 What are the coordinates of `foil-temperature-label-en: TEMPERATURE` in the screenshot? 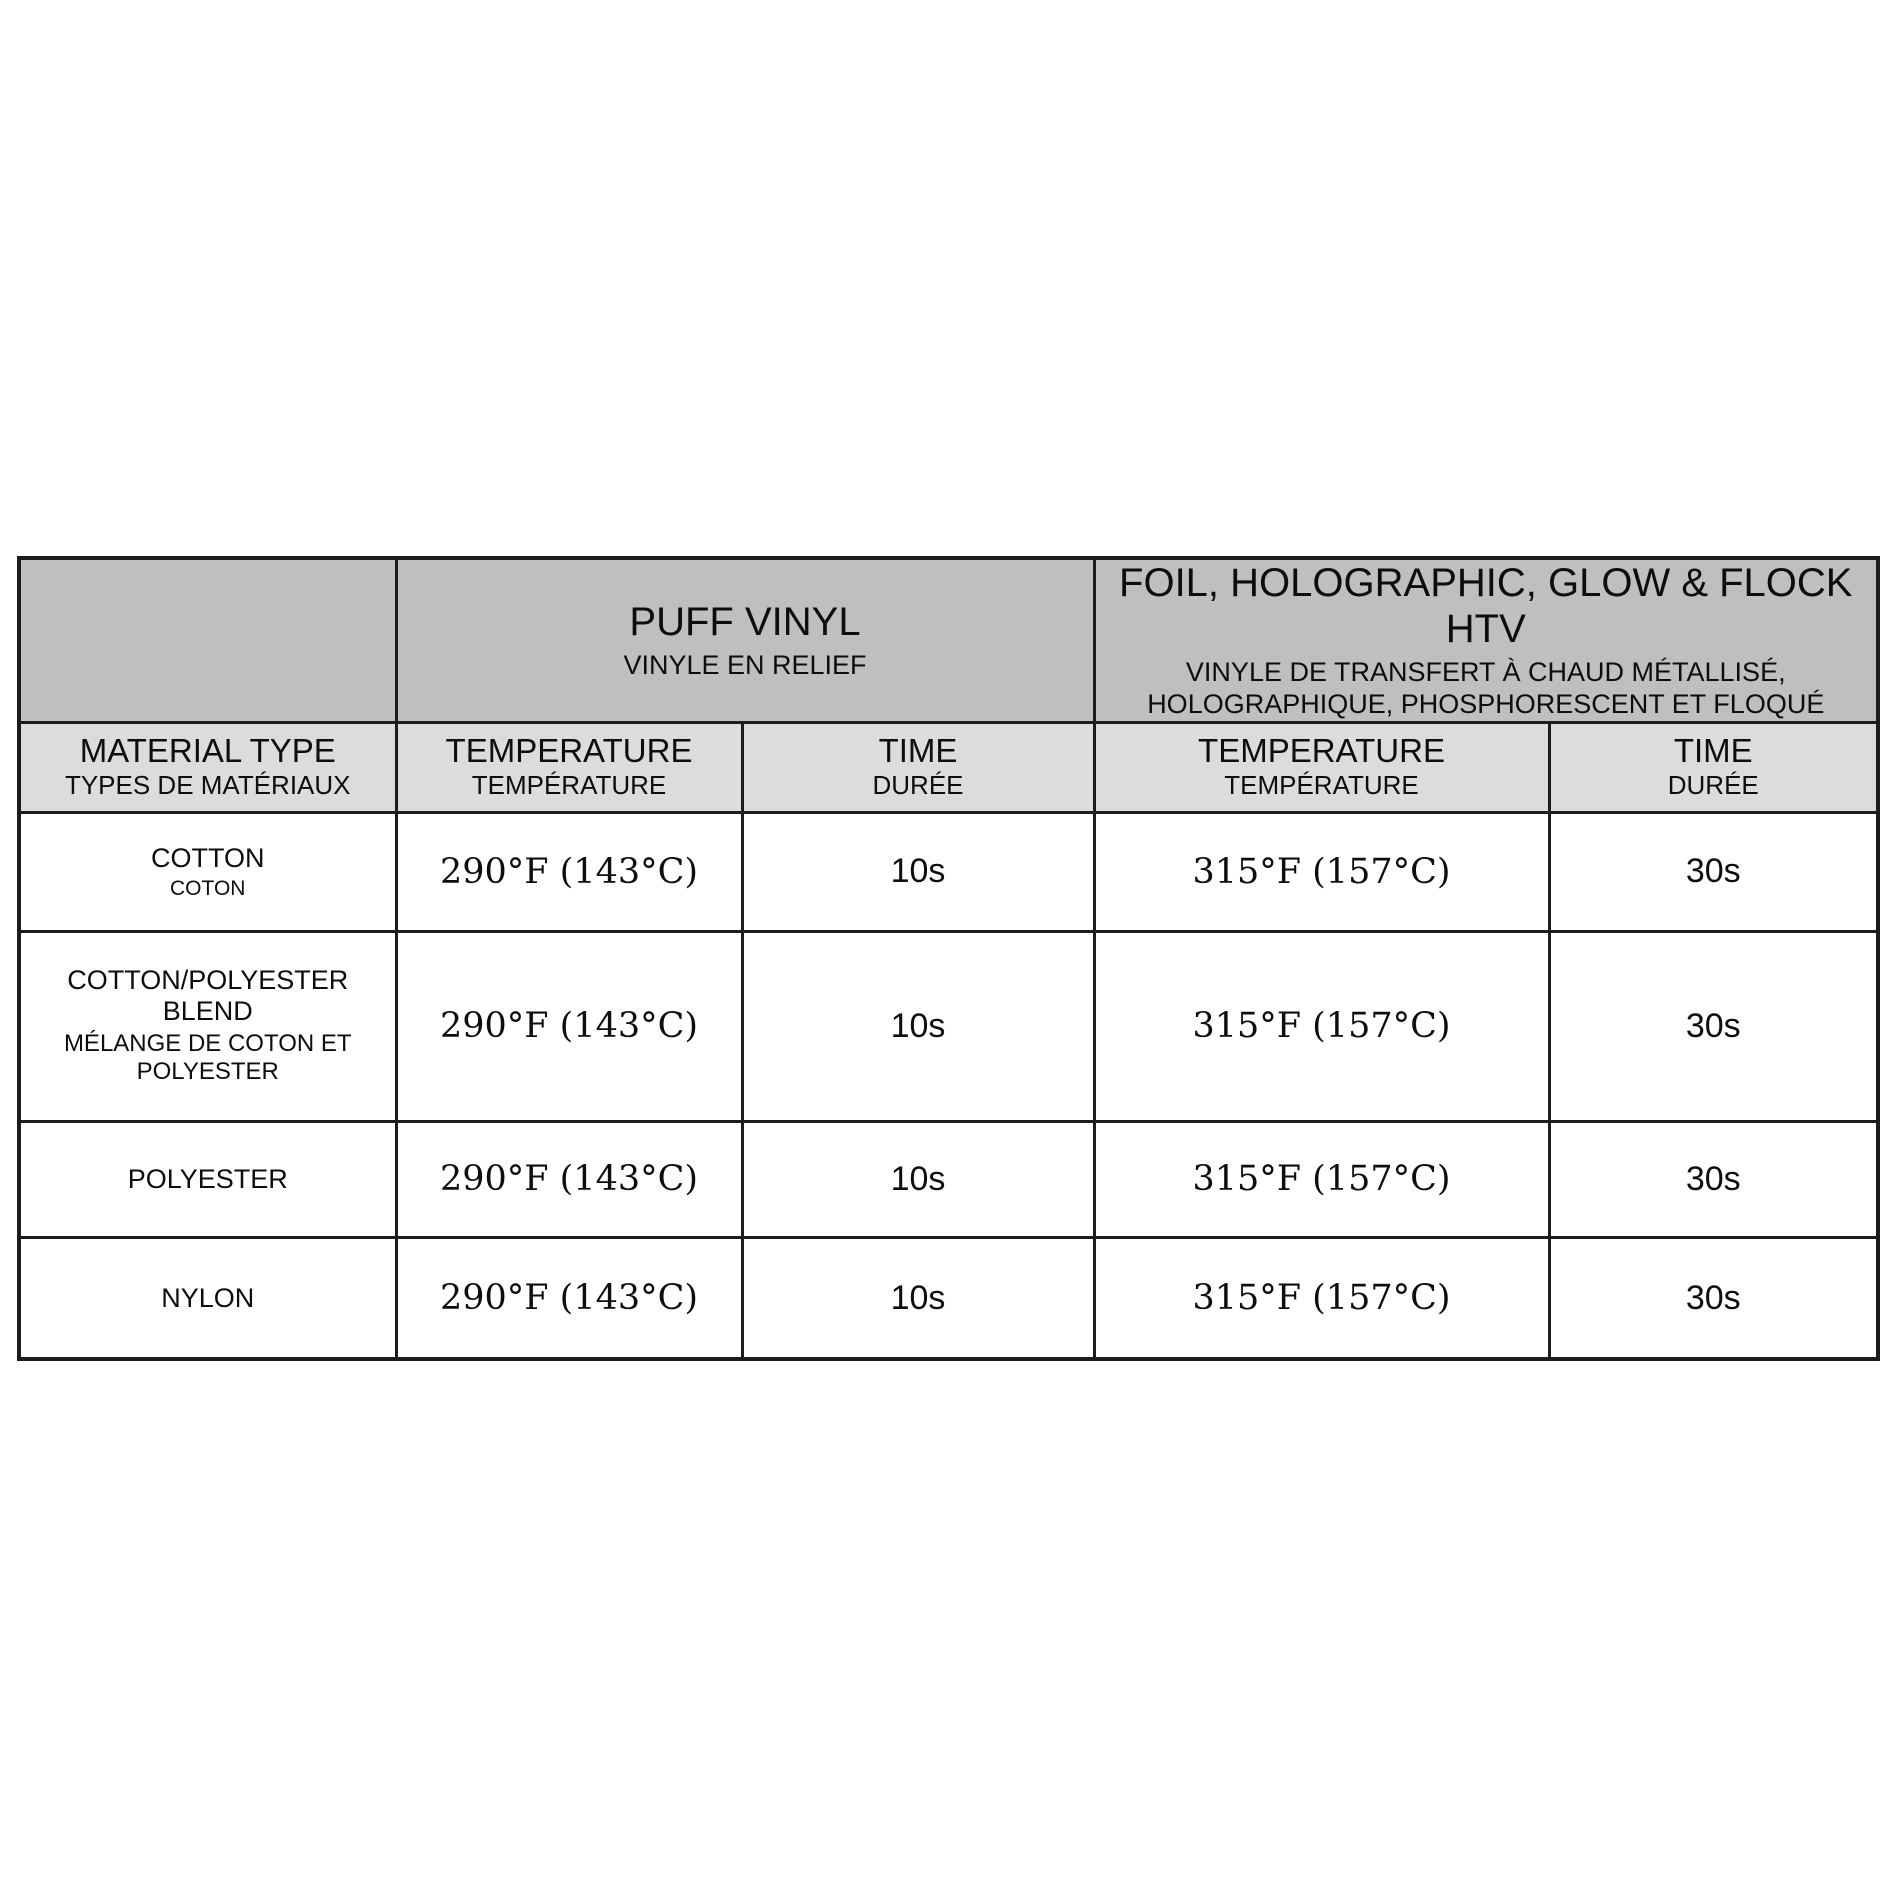 It's located at (1321, 751).